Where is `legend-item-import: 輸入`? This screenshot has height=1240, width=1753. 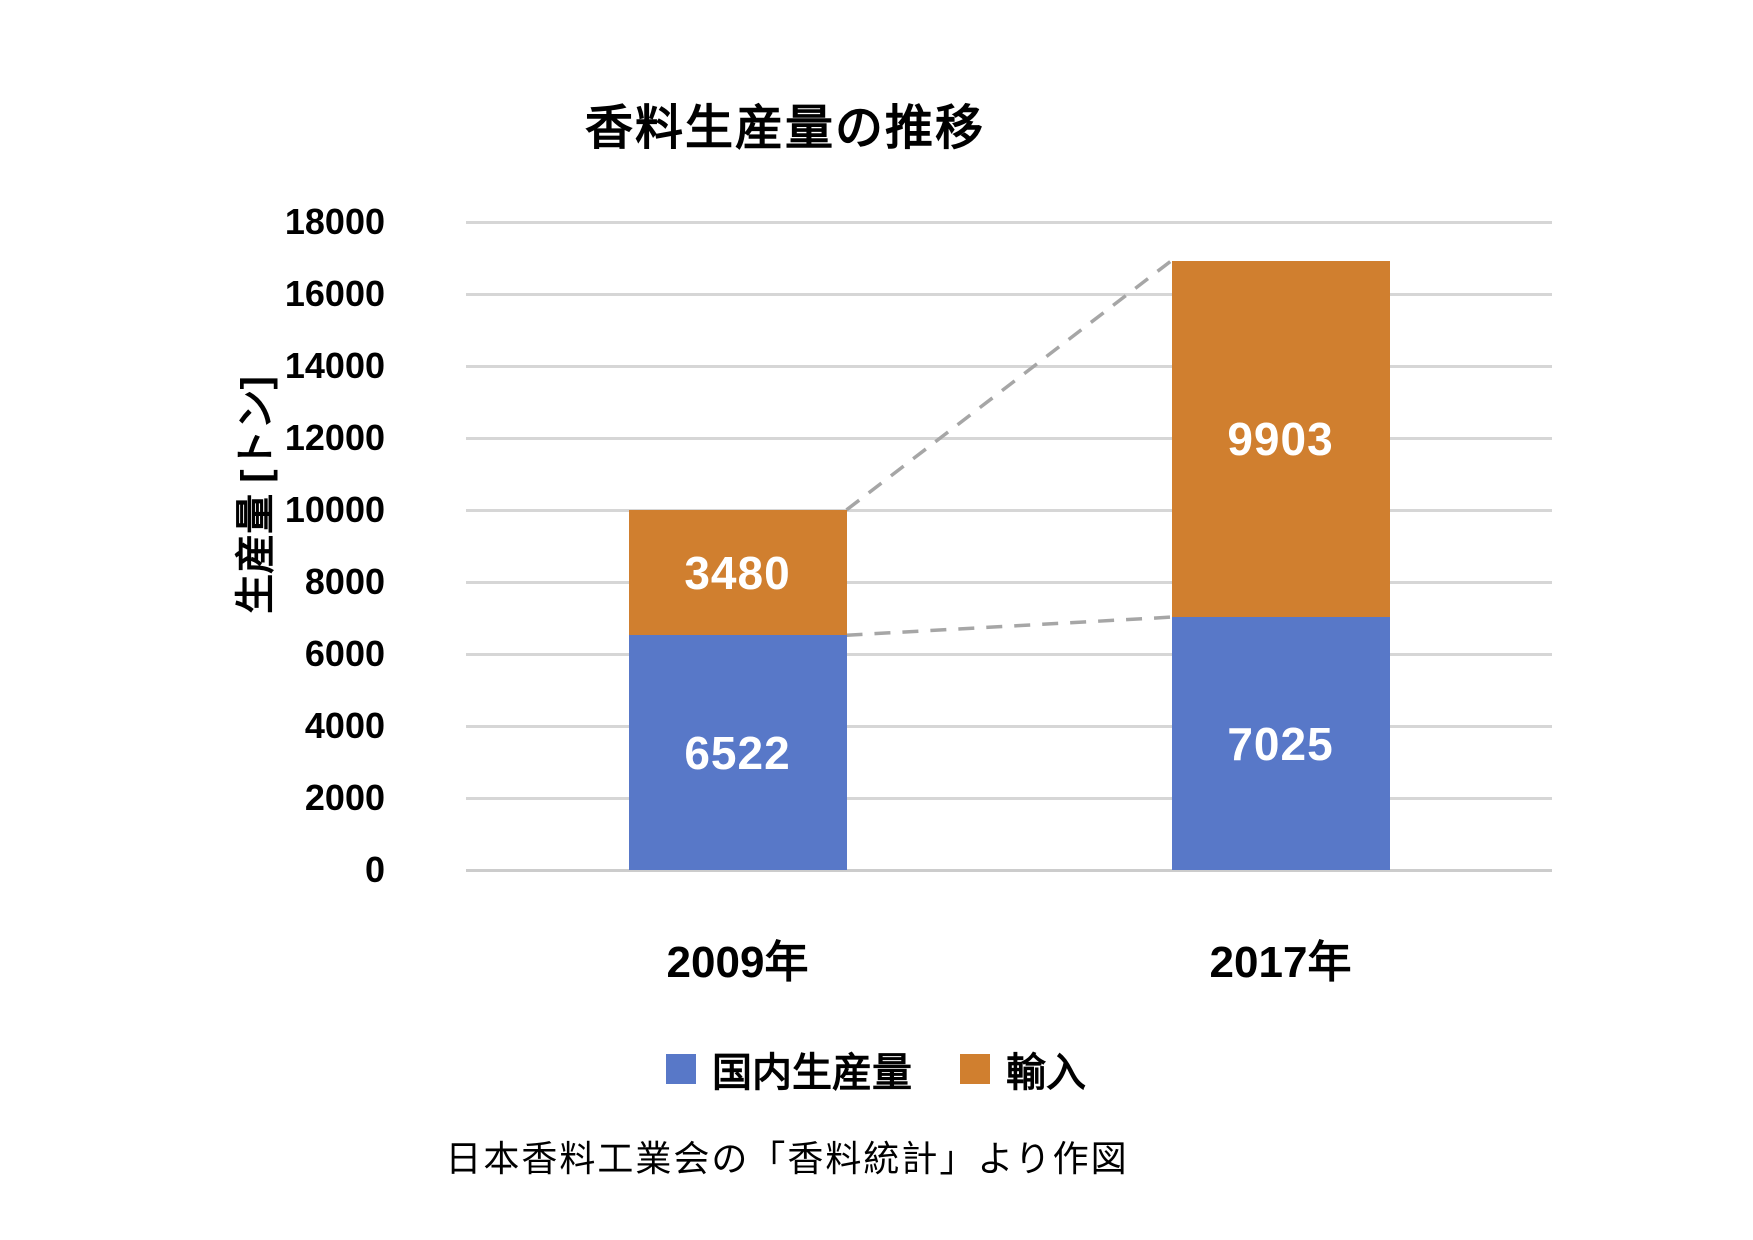 legend-item-import: 輸入 is located at coordinates (1023, 1069).